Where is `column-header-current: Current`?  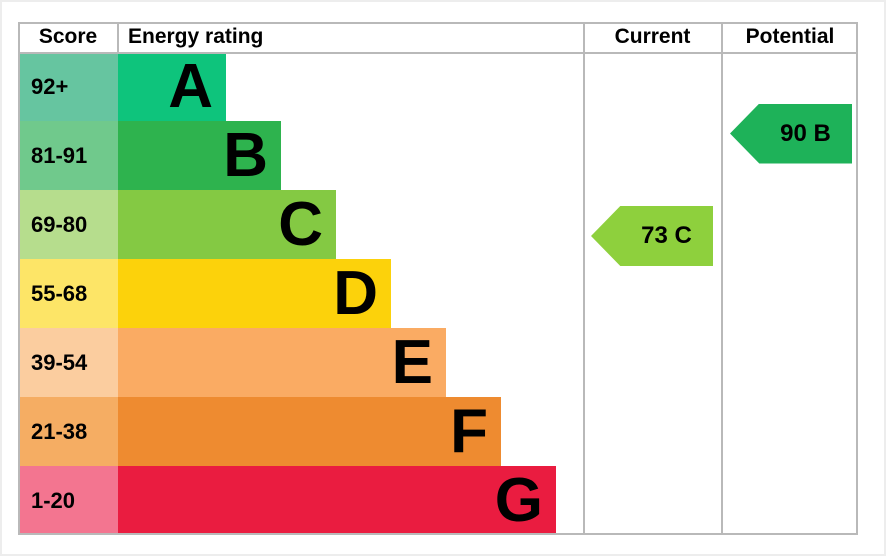 column-header-current: Current is located at coordinates (652, 36).